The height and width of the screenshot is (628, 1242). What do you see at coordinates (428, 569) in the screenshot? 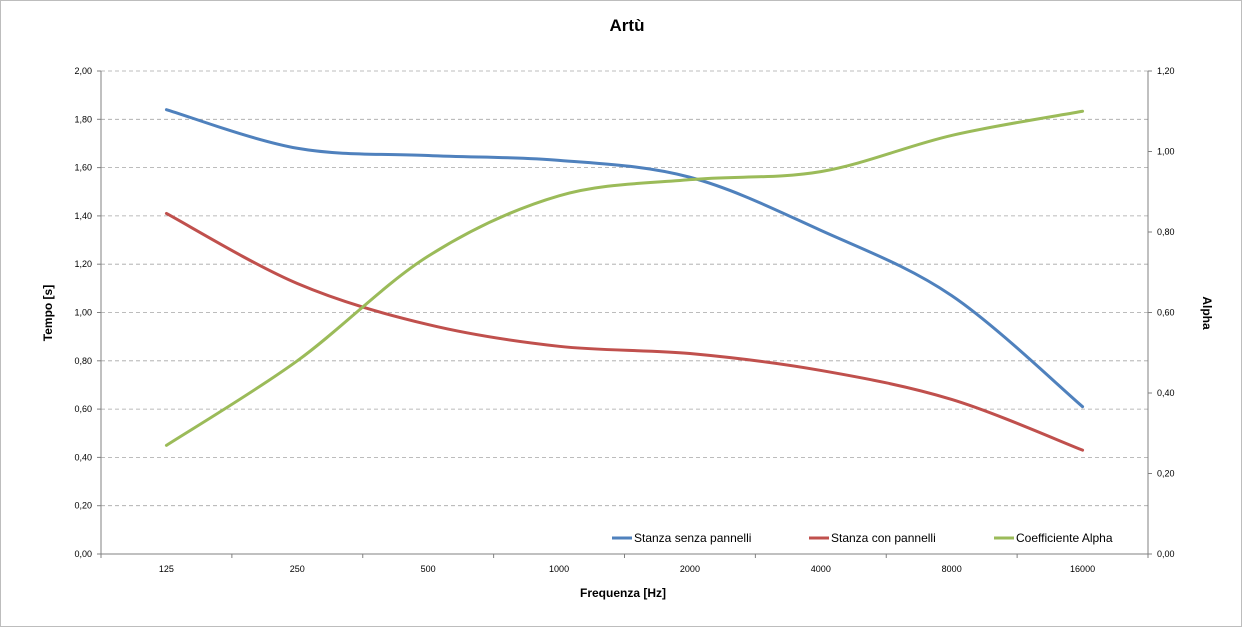
I see `x-tick-label: 500` at bounding box center [428, 569].